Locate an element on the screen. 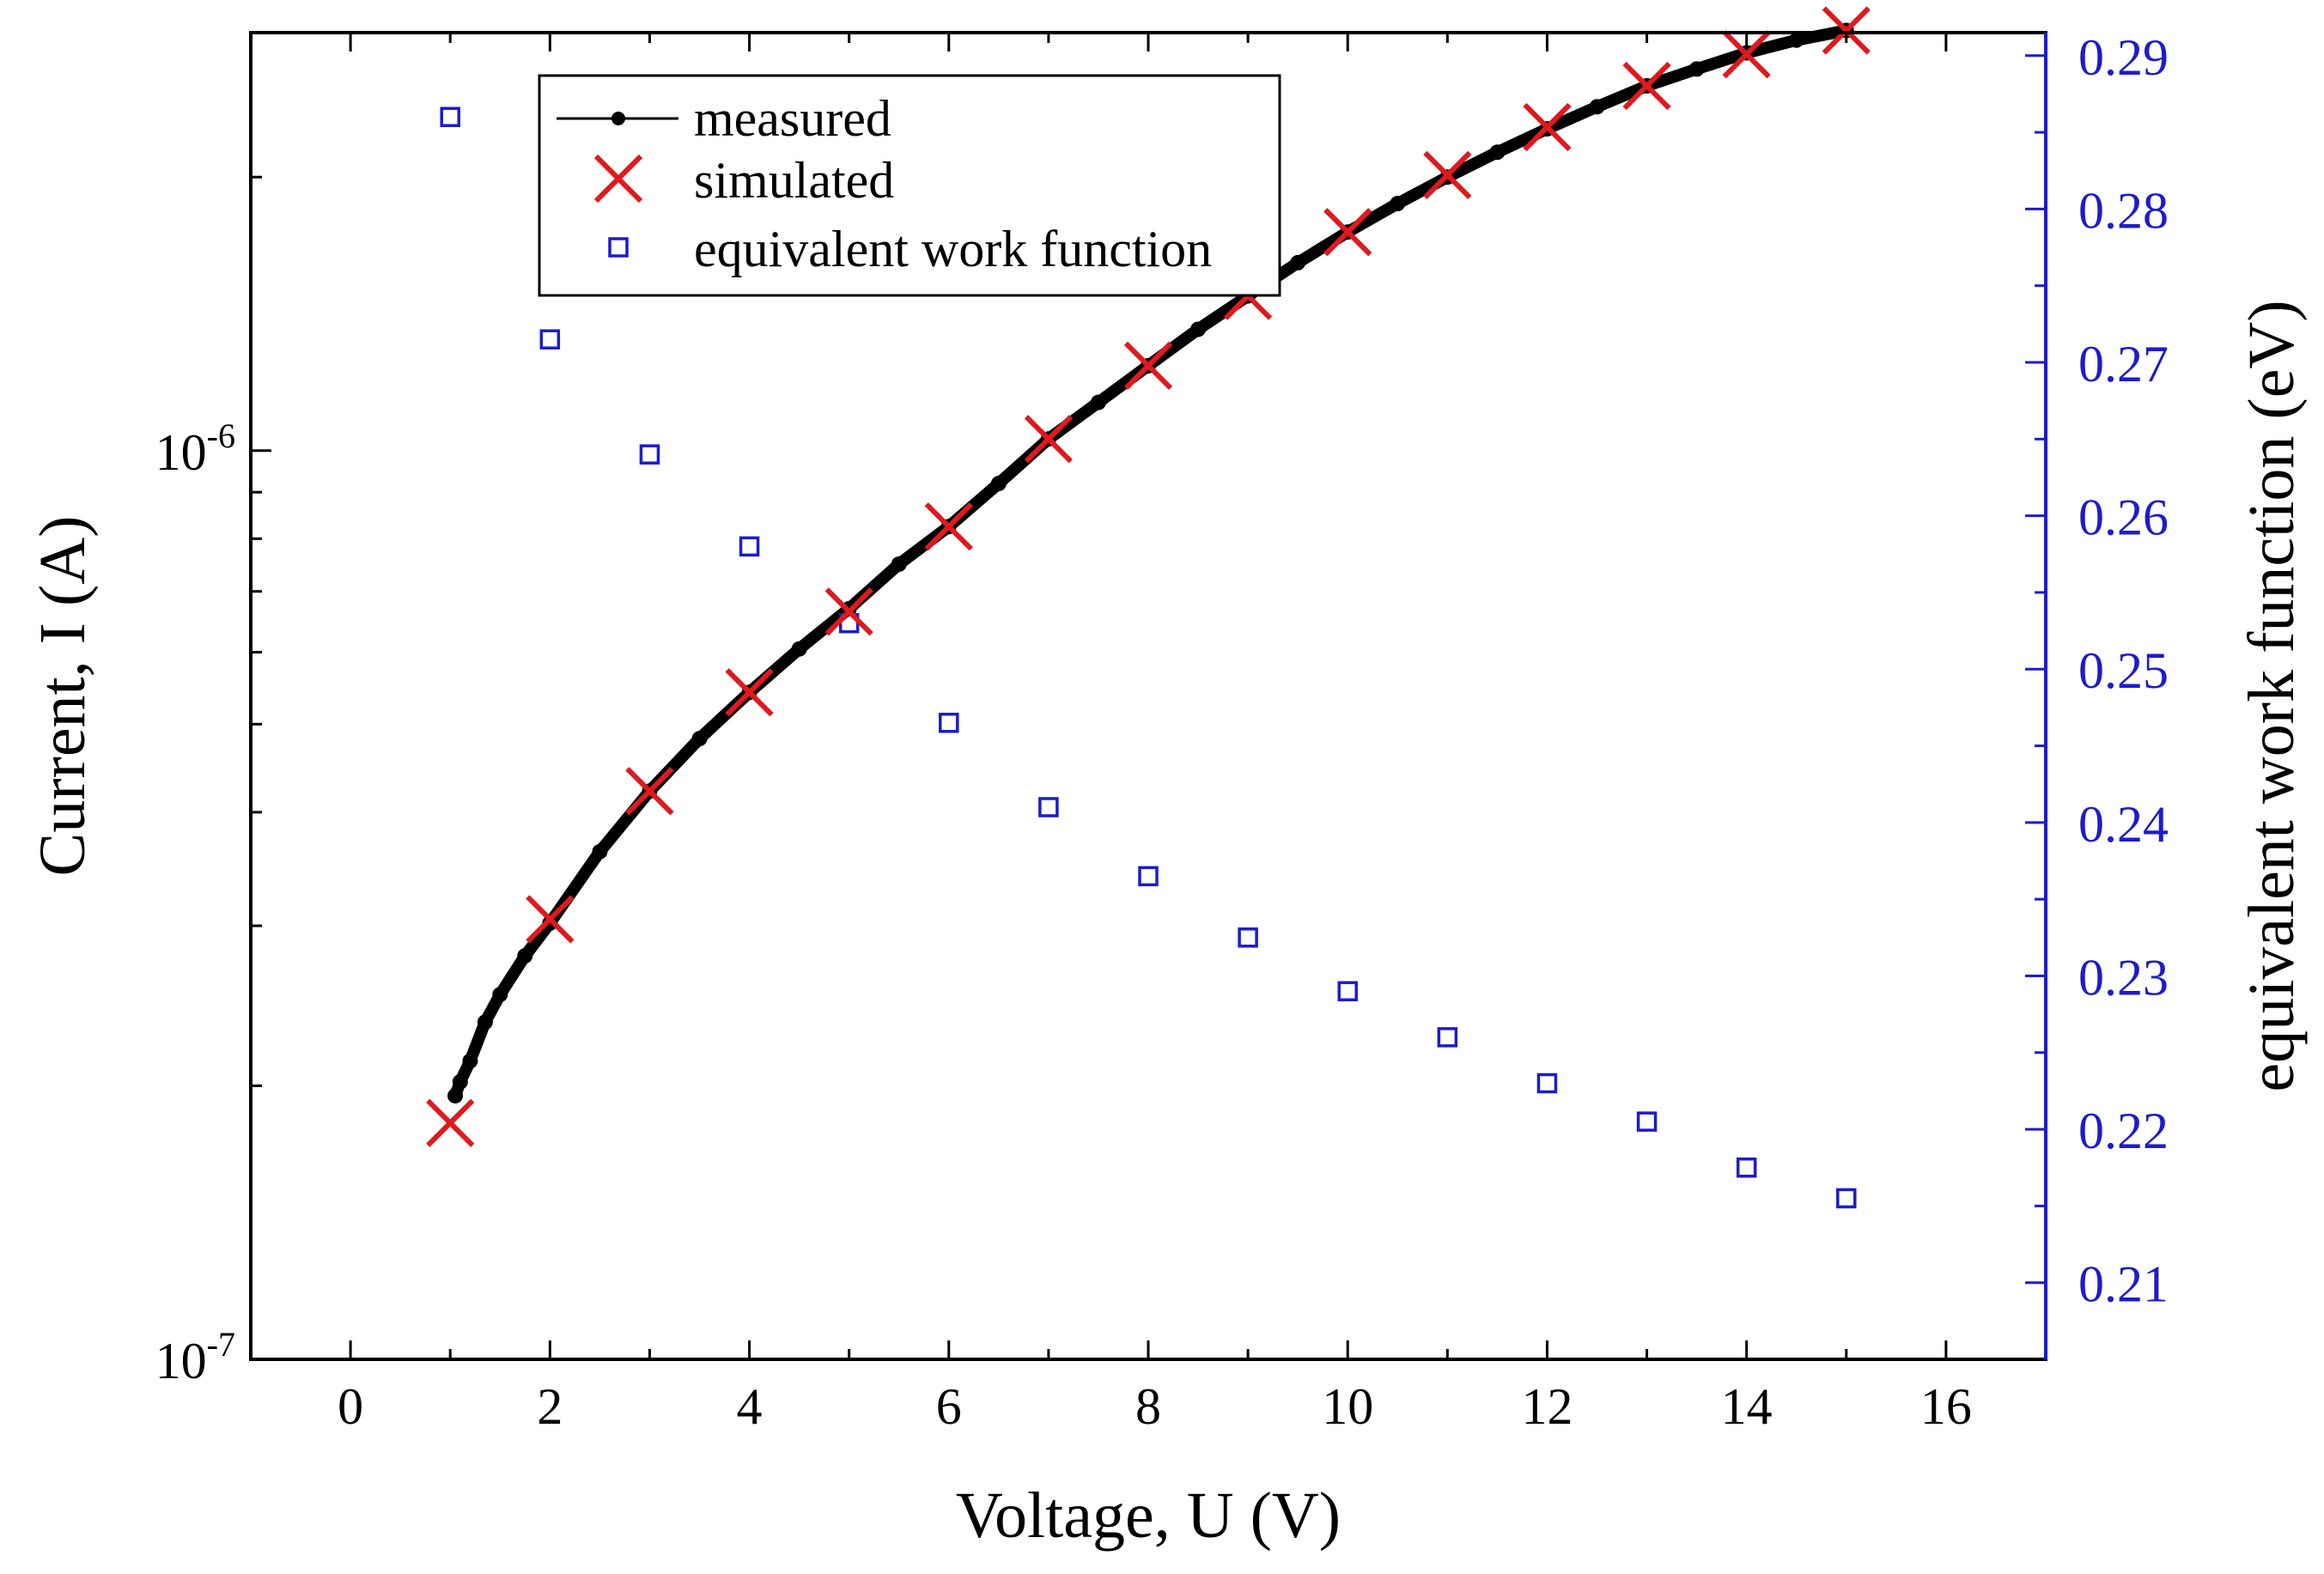 The image size is (2324, 1574). legend-work-function-marker is located at coordinates (619, 248).